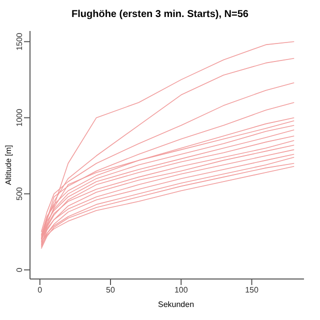  I want to click on y-tick-label: 0, so click(19, 269).